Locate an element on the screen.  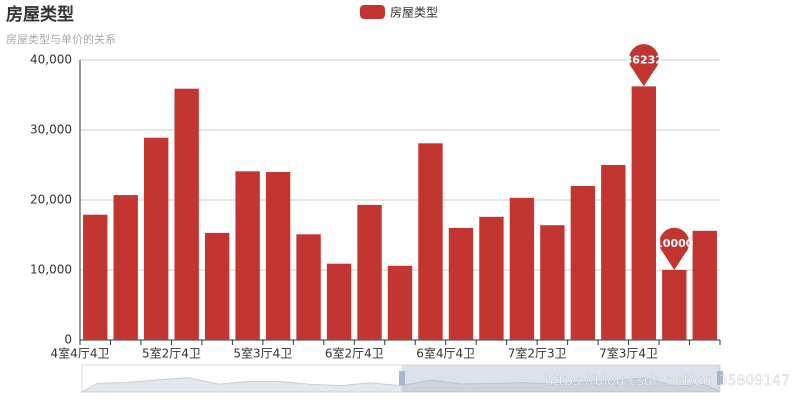
y-tick-label: 10,000 is located at coordinates (51, 270).